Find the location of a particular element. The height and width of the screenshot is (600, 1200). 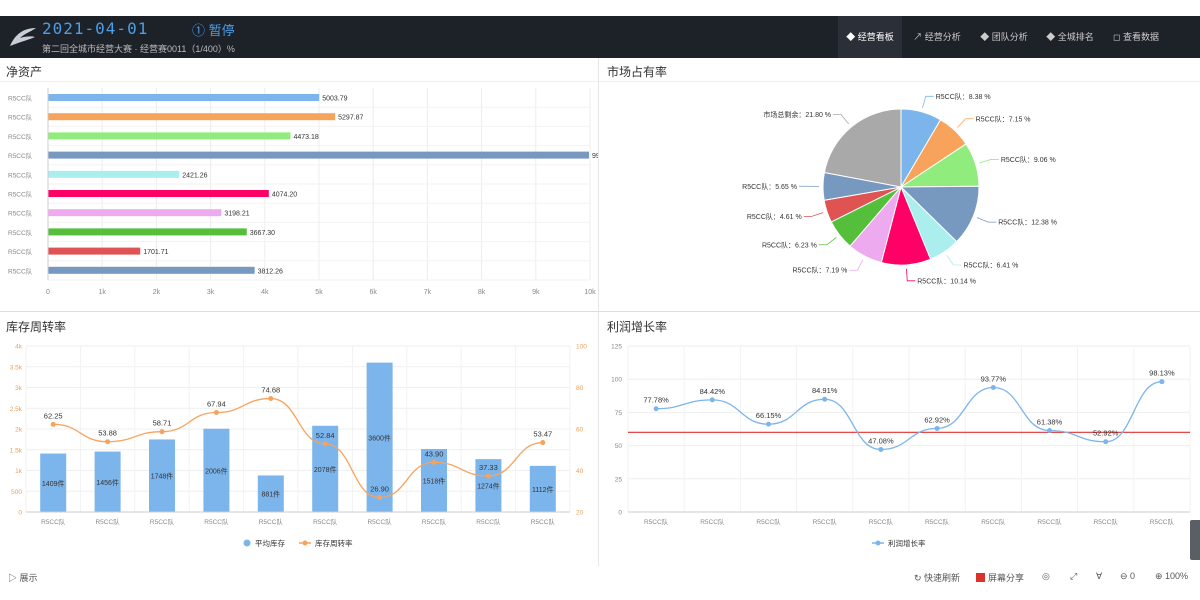

line-data-label: 98.13% is located at coordinates (1162, 373).